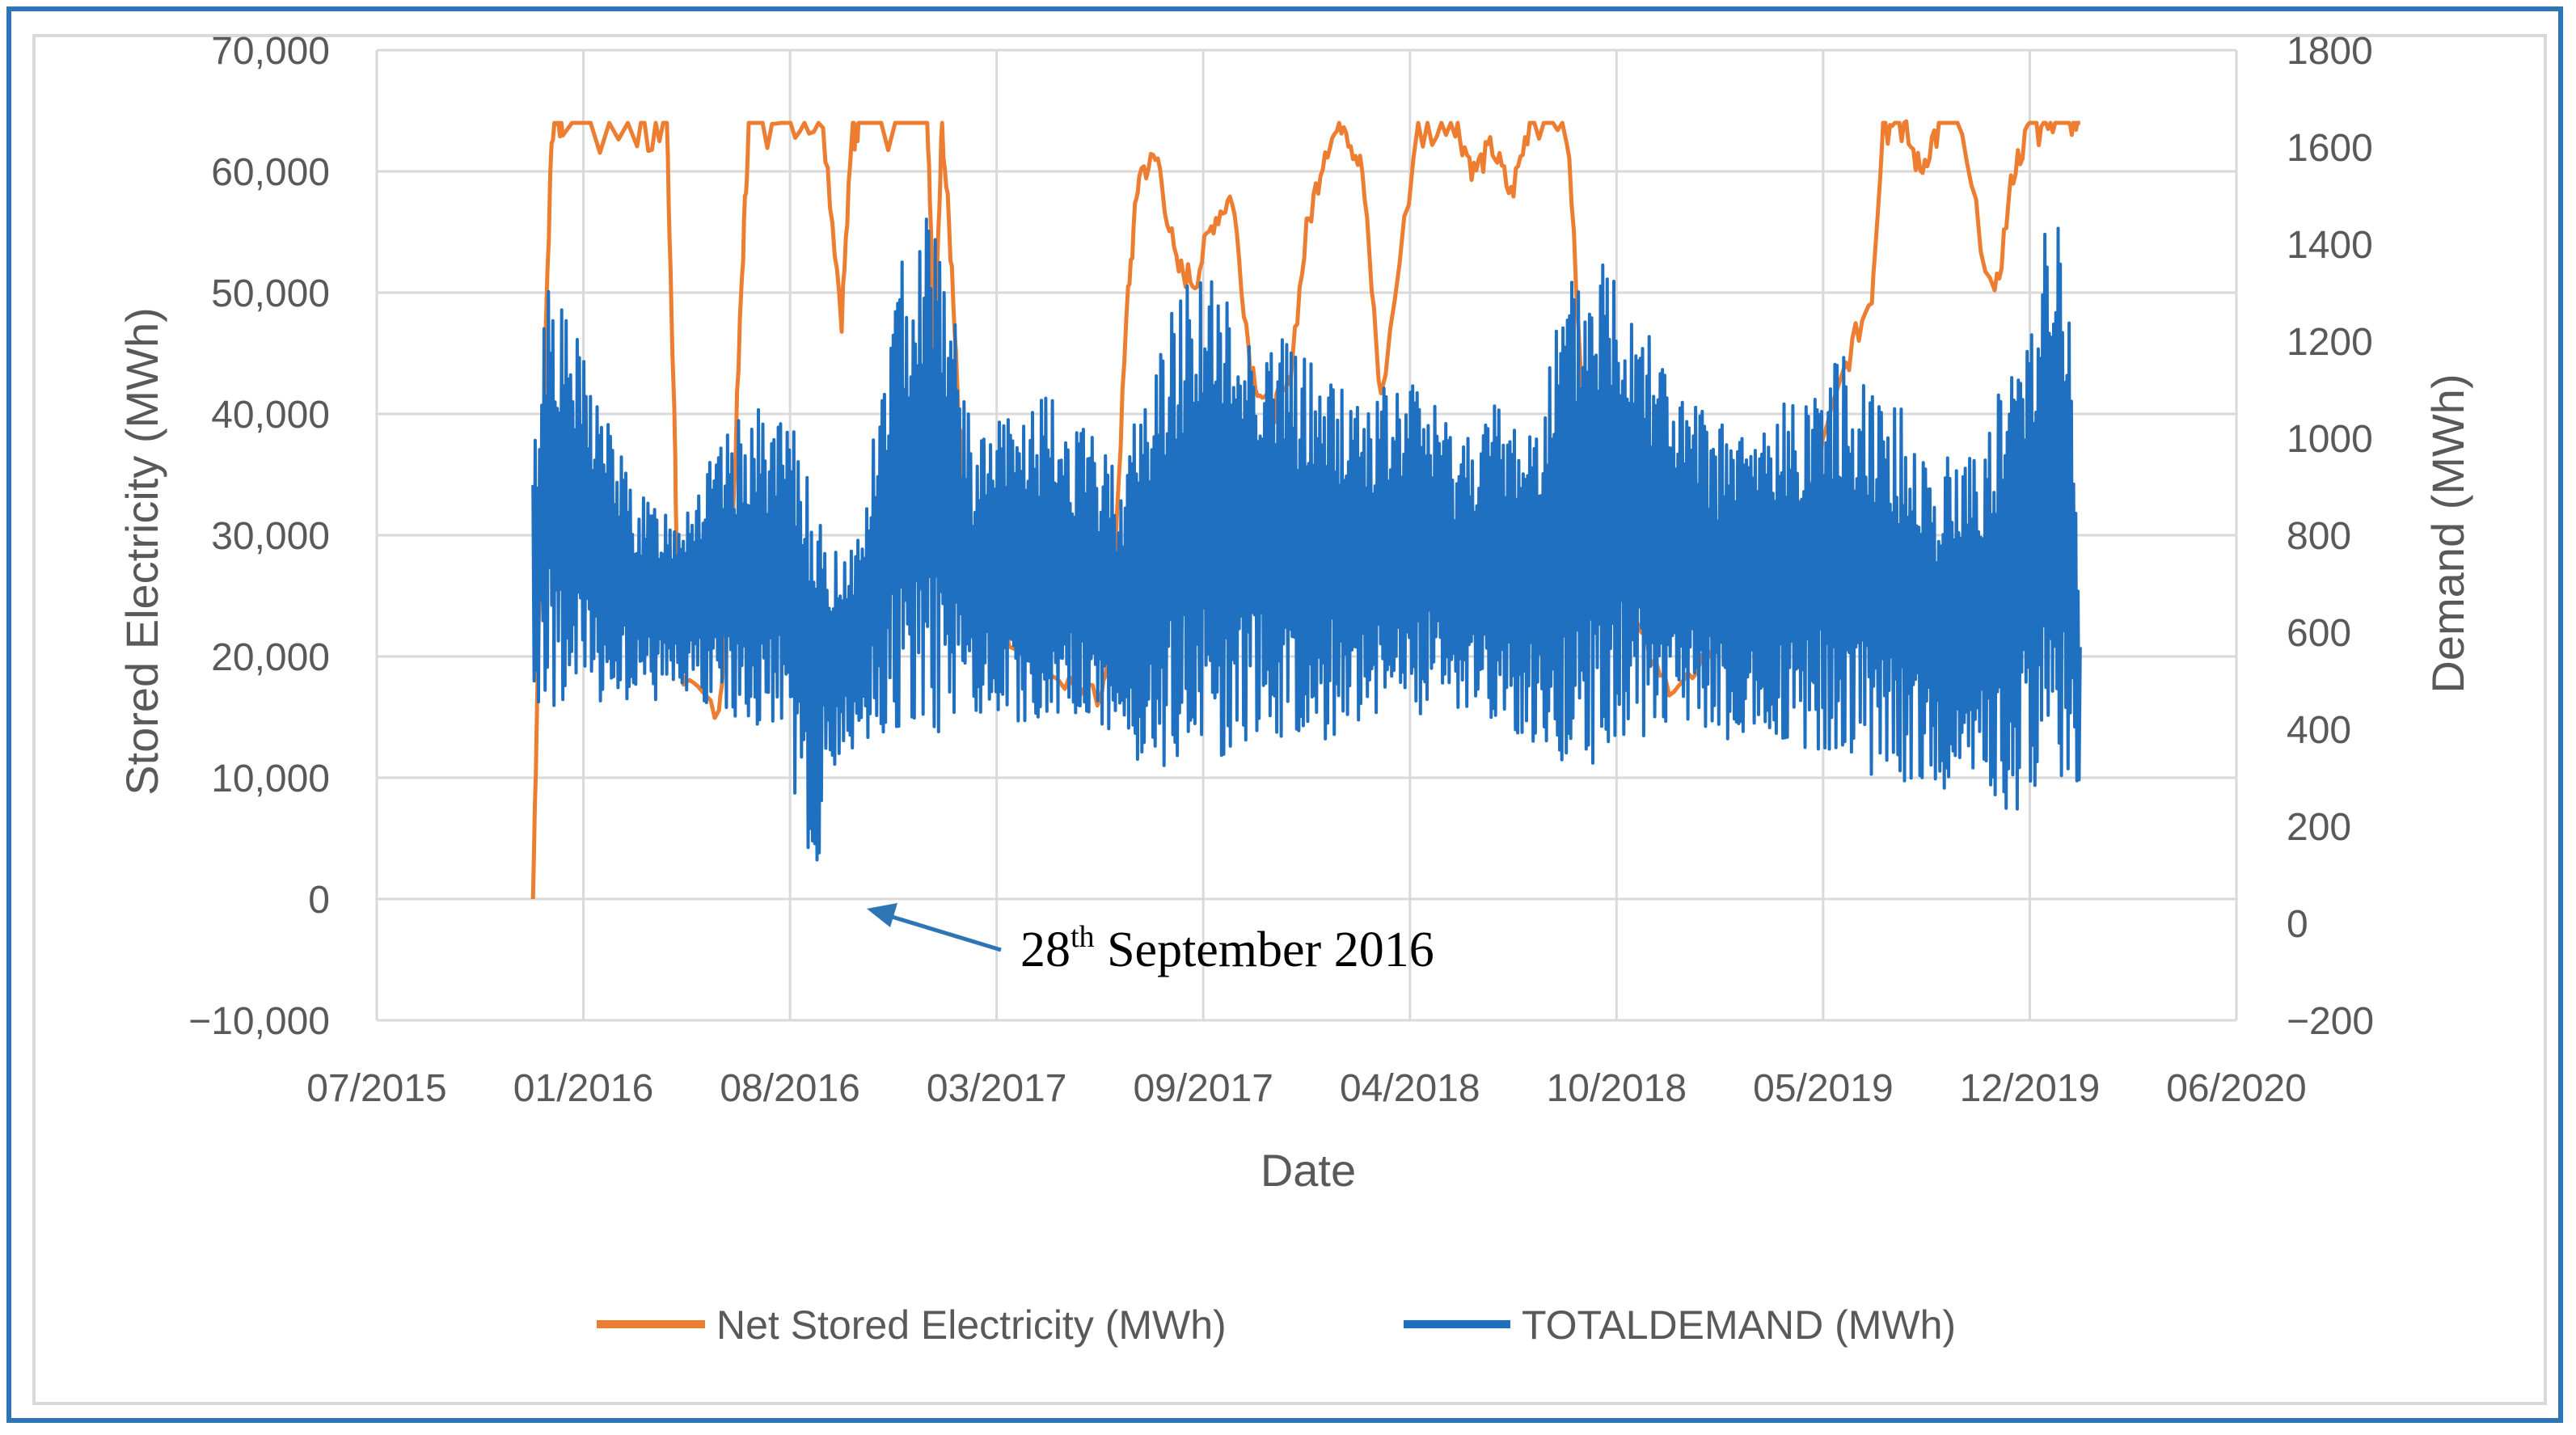 The height and width of the screenshot is (1435, 2576). I want to click on y-tick-label-left: 50,000, so click(270, 294).